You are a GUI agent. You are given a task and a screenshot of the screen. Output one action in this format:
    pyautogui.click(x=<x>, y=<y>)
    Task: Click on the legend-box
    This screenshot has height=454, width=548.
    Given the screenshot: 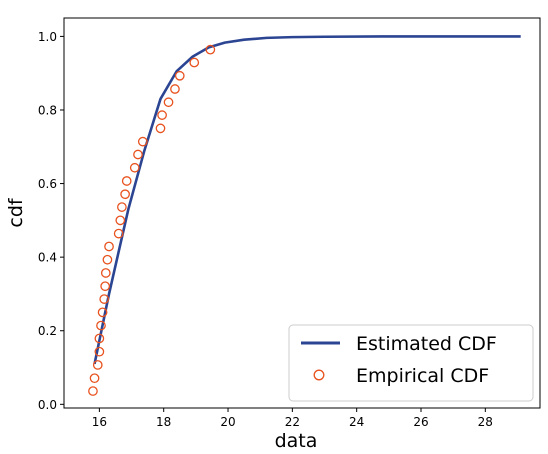 What is the action you would take?
    pyautogui.click(x=411, y=363)
    